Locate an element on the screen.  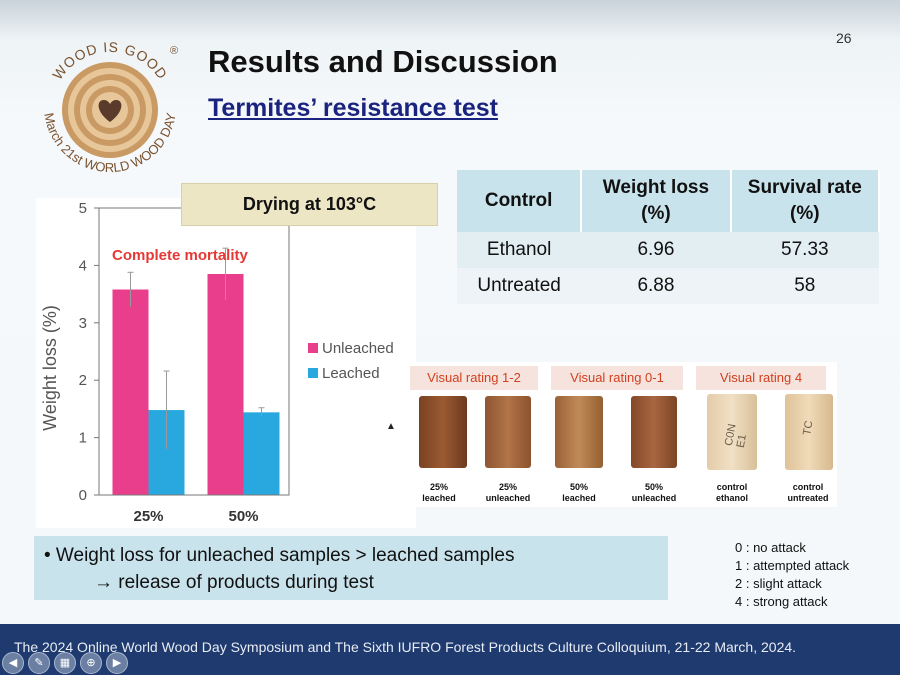
table-header-weight-loss: Weight loss (%) is located at coordinates (656, 201).